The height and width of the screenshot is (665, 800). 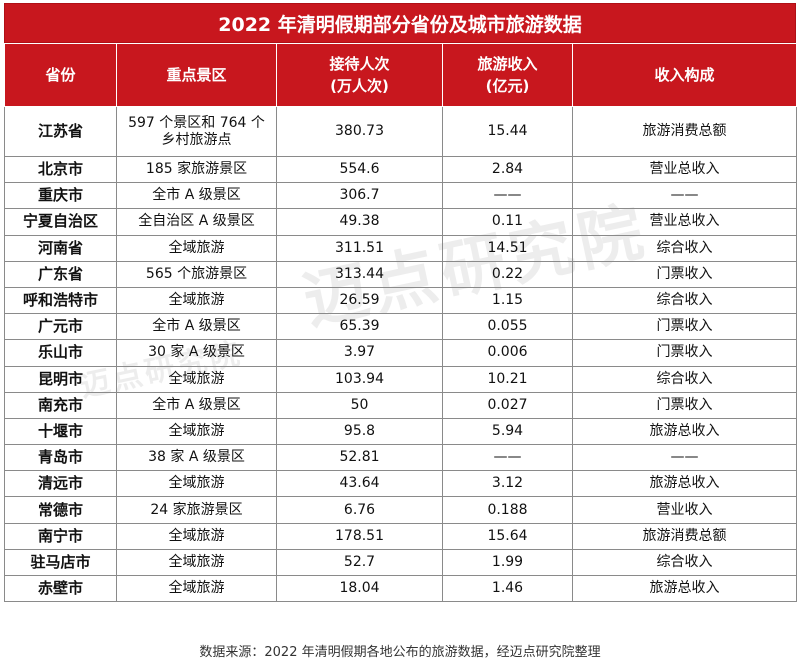 I want to click on table-row: 常德市 24 家旅游景区 6.76 0.188 营业收入, so click(x=400, y=510).